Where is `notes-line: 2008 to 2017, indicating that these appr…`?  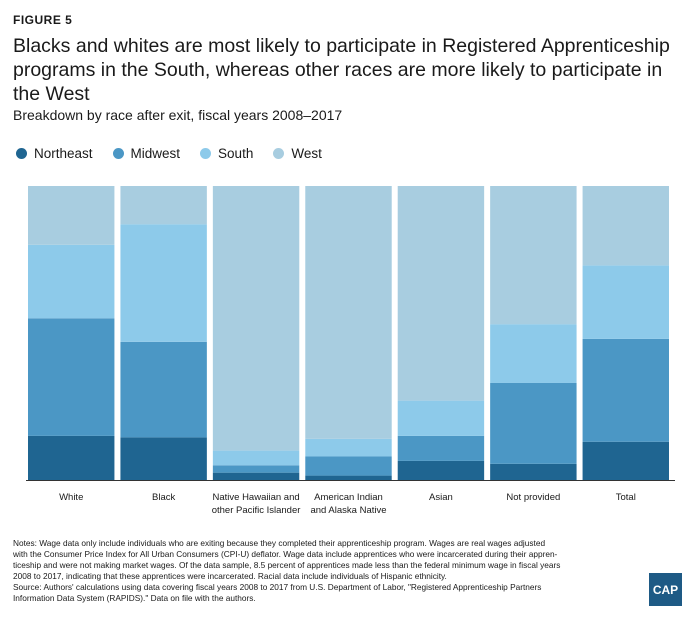
notes-line: 2008 to 2017, indicating that these appr… is located at coordinates (230, 576).